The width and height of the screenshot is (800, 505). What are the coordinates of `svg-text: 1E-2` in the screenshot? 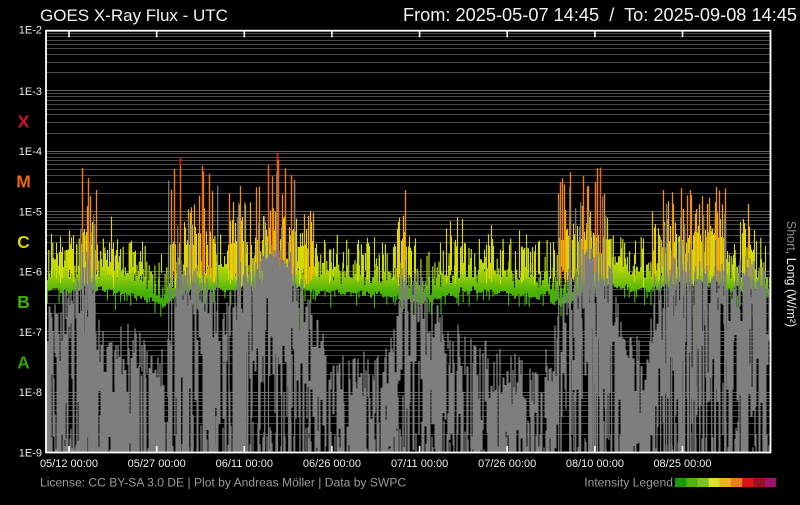 It's located at (30, 30).